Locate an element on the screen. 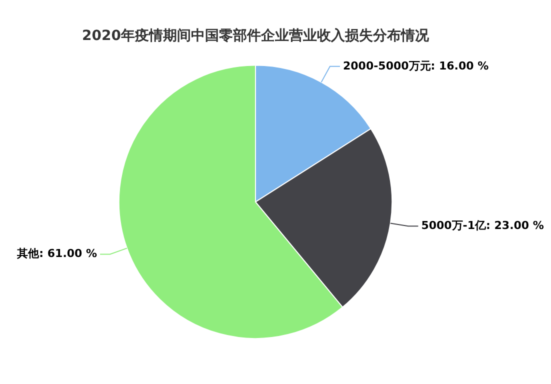 This screenshot has width=551, height=384. slice-label: 2000-5000万元: 16.00 % is located at coordinates (415, 65).